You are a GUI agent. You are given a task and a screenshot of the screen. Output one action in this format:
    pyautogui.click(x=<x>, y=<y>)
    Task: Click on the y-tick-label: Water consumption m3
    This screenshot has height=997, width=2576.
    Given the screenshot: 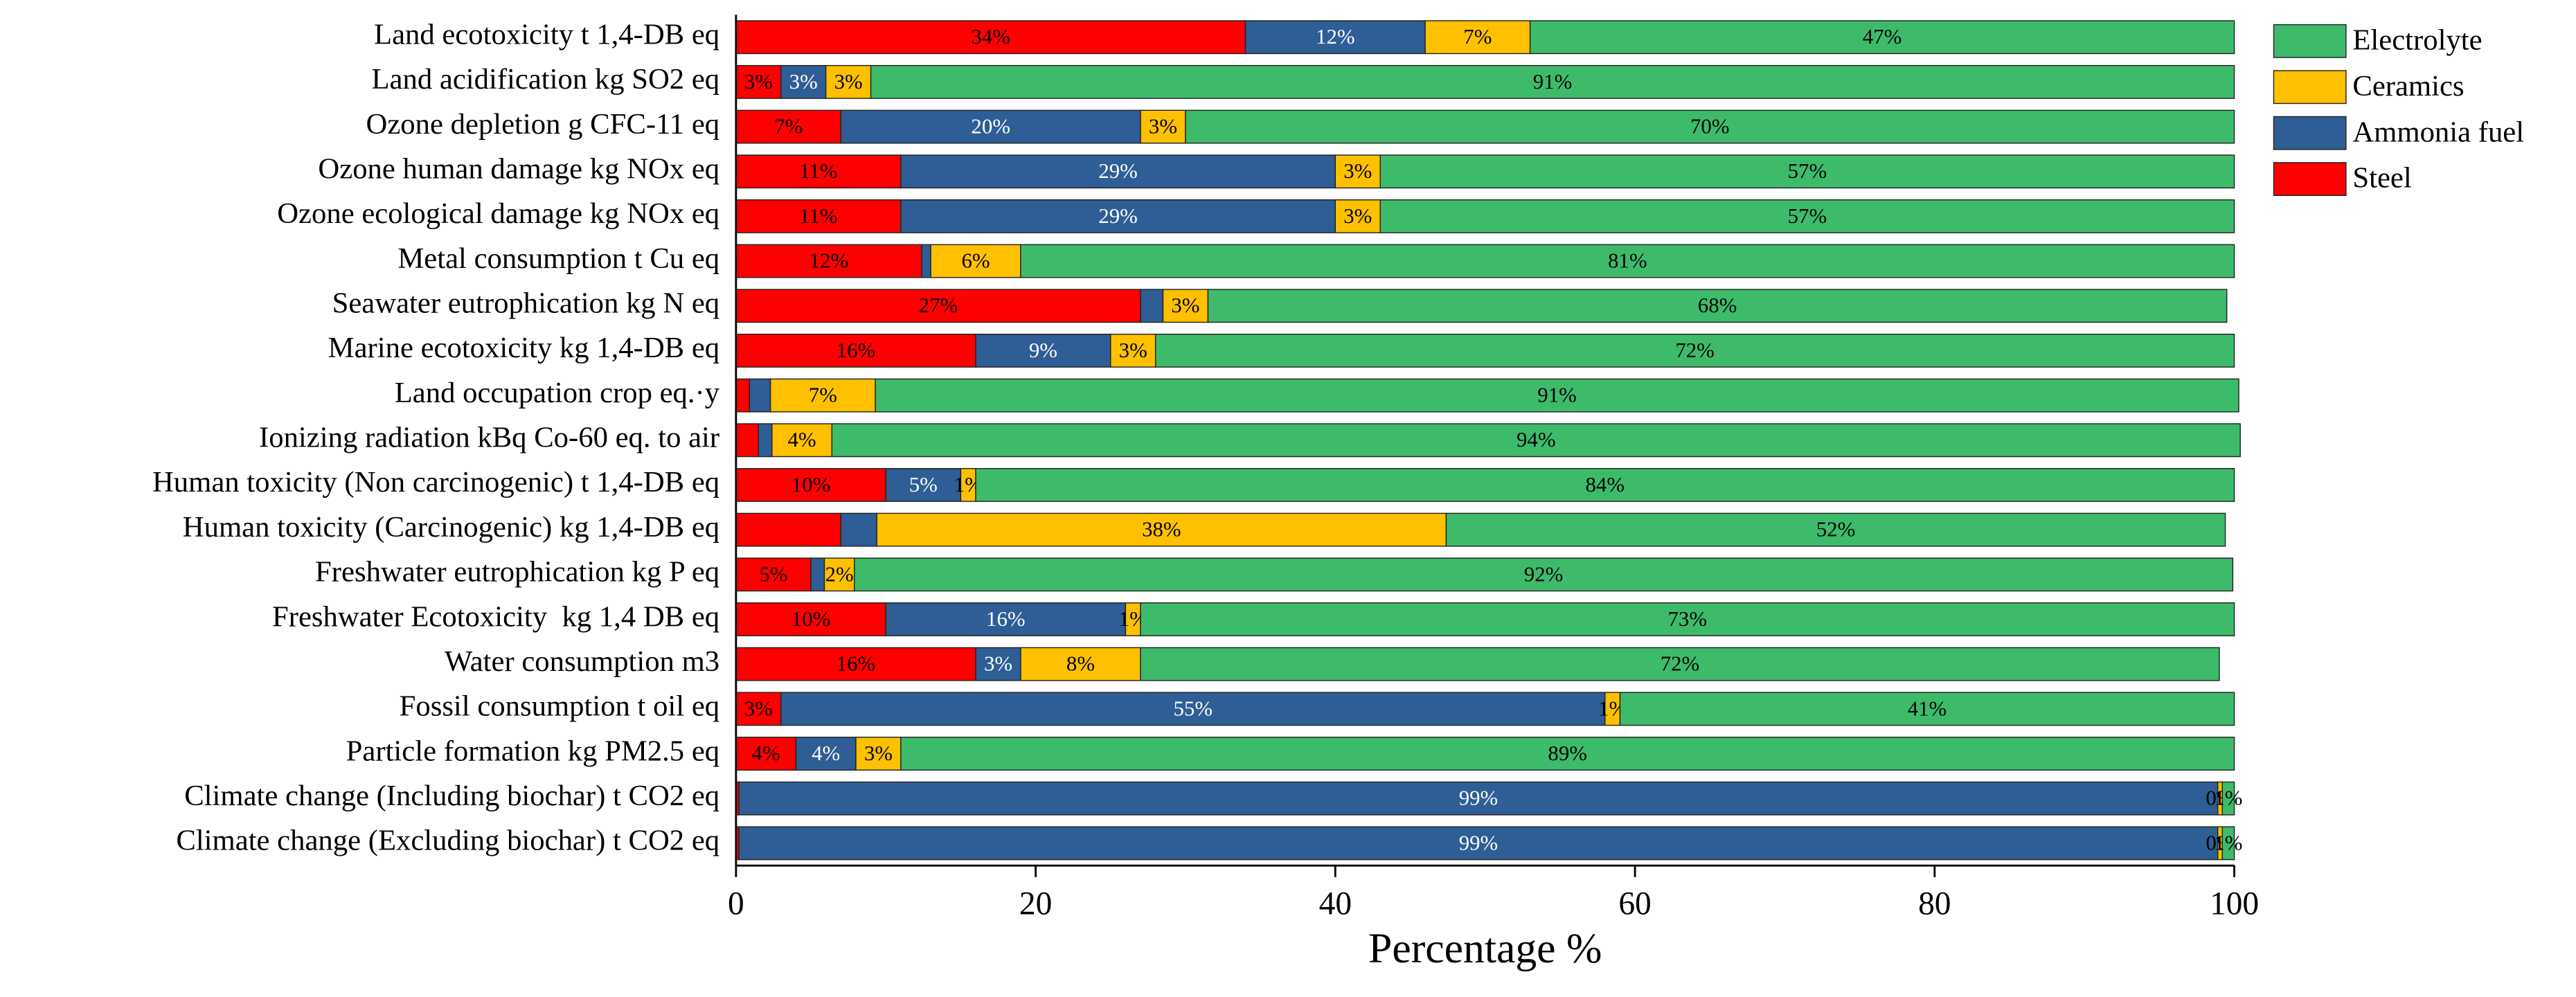 What is the action you would take?
    pyautogui.click(x=582, y=661)
    